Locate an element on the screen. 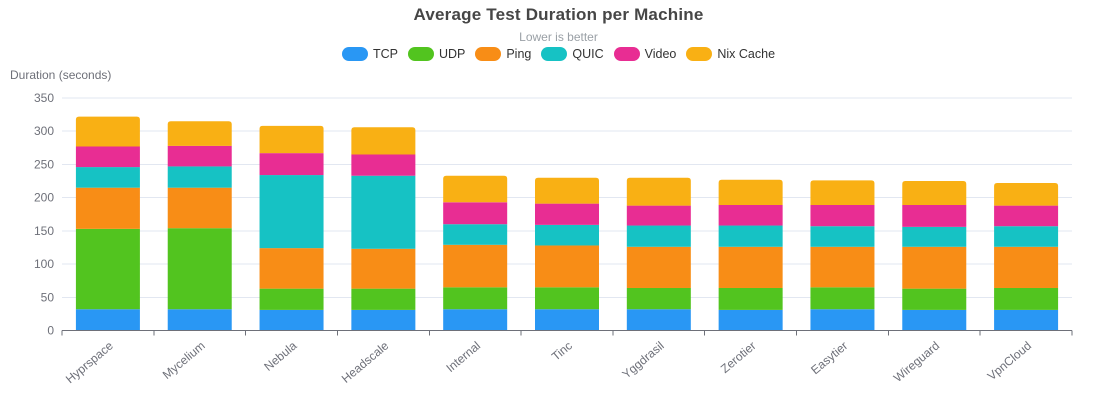  y-tick-label: 100 is located at coordinates (44, 264).